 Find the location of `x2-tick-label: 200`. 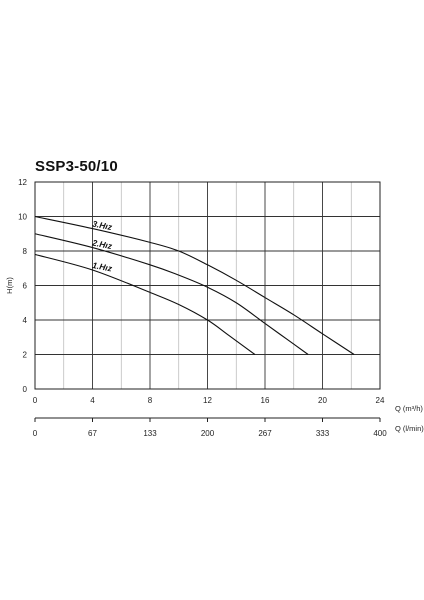

x2-tick-label: 200 is located at coordinates (208, 433).